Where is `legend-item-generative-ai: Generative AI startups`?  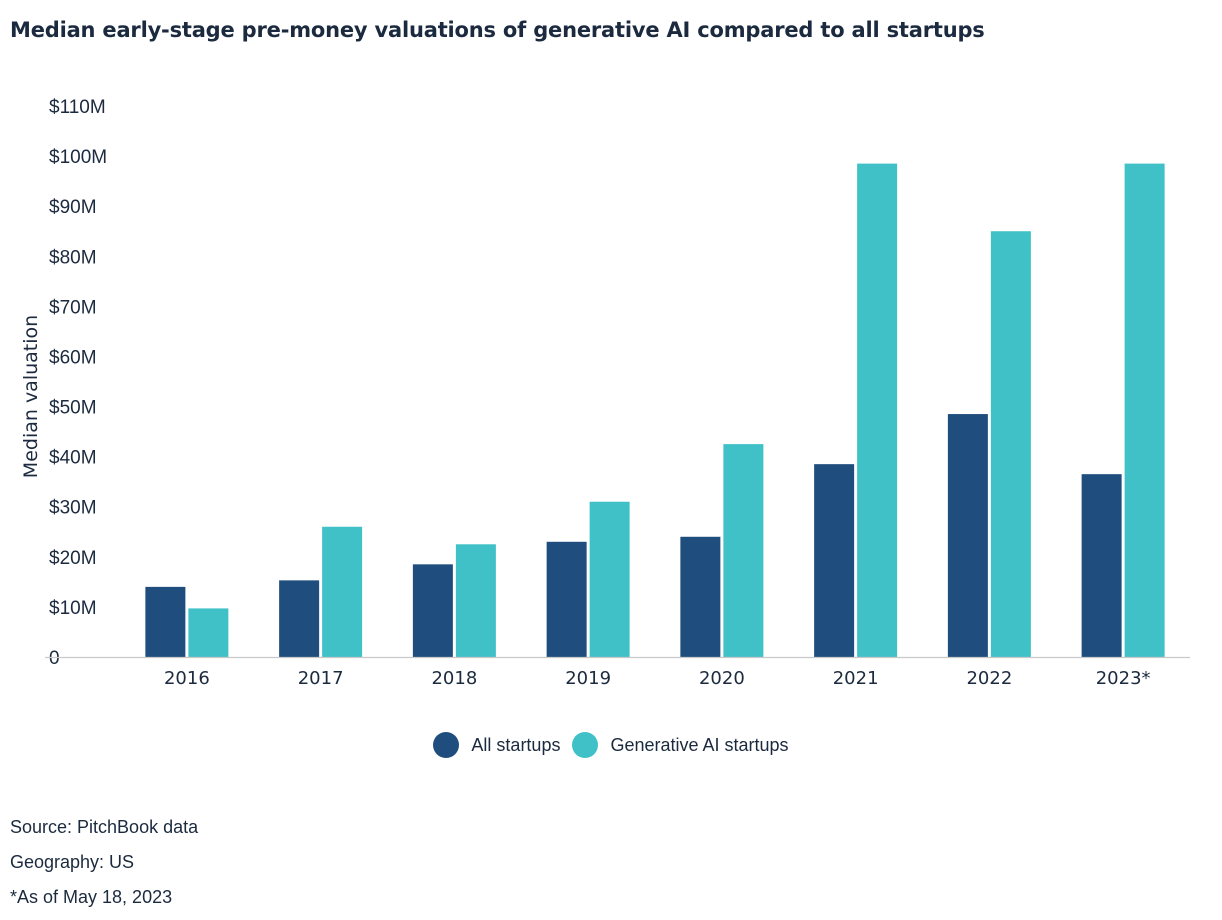
legend-item-generative-ai: Generative AI startups is located at coordinates (680, 745).